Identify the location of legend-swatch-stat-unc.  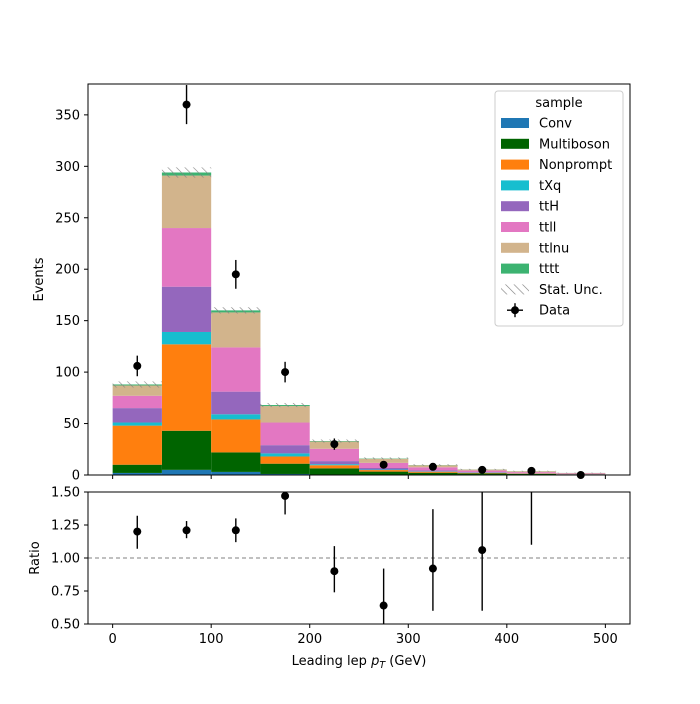
(515, 289).